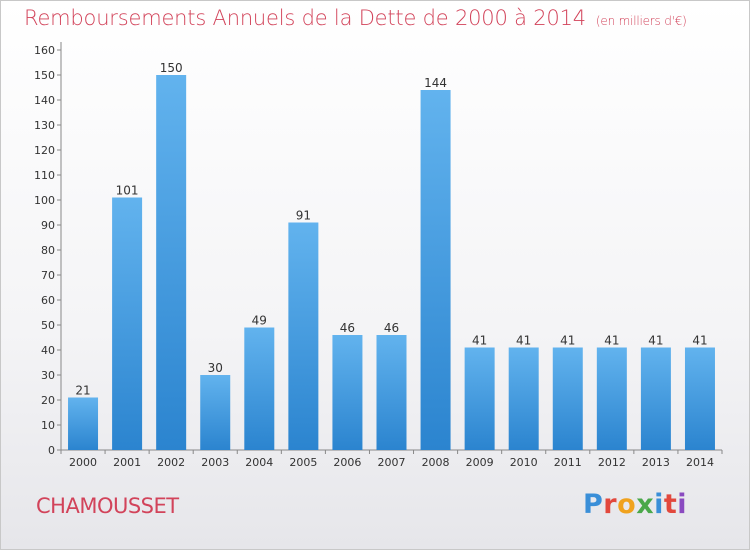 The height and width of the screenshot is (550, 750). I want to click on y-tick-label: 90, so click(48, 225).